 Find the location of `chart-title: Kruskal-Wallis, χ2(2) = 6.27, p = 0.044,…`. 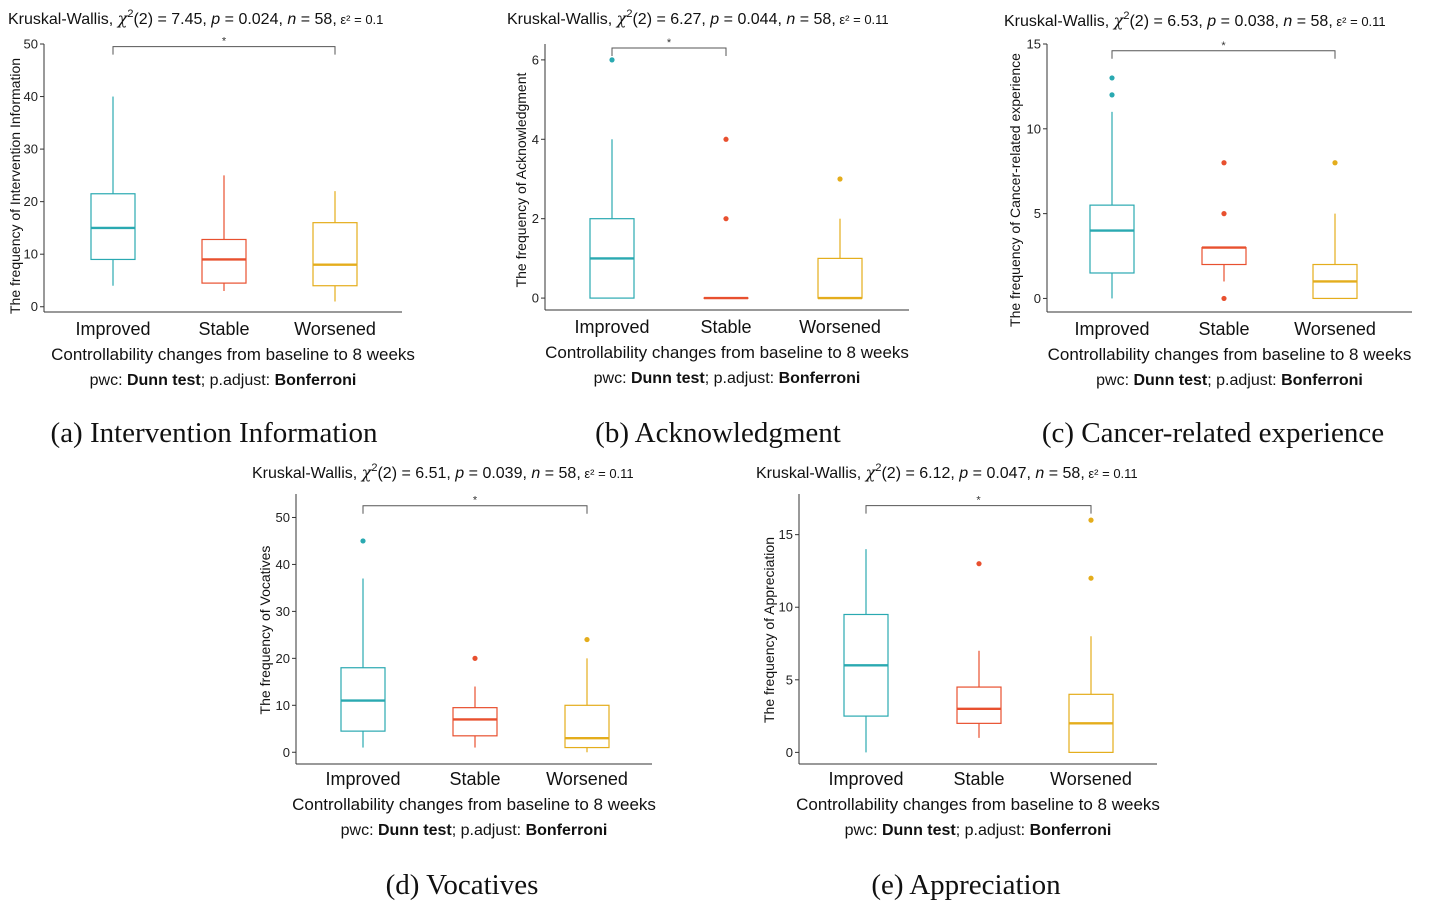

chart-title: Kruskal-Wallis, χ2(2) = 6.27, p = 0.044,… is located at coordinates (698, 18).